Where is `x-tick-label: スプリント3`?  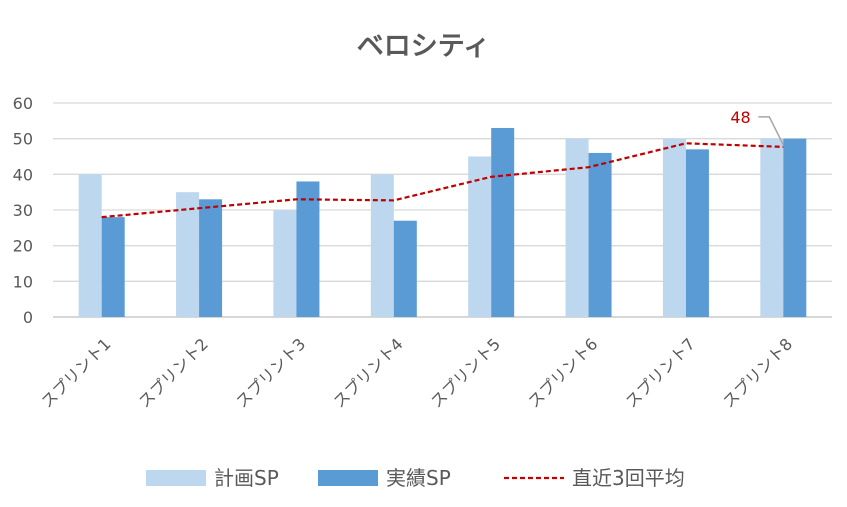 x-tick-label: スプリント3 is located at coordinates (270, 372).